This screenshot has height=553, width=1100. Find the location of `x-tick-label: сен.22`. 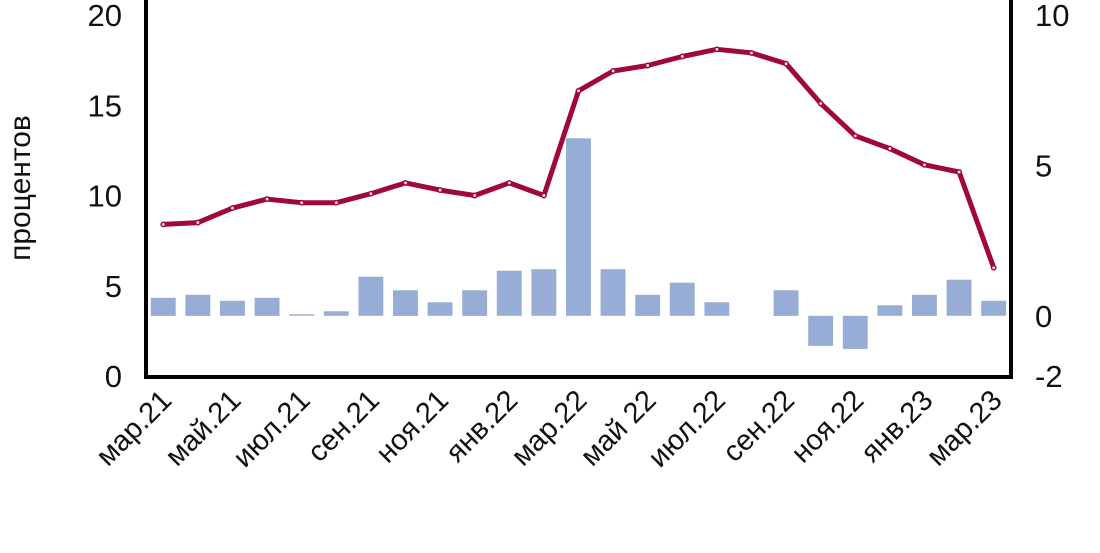

x-tick-label: сен.22 is located at coordinates (759, 426).